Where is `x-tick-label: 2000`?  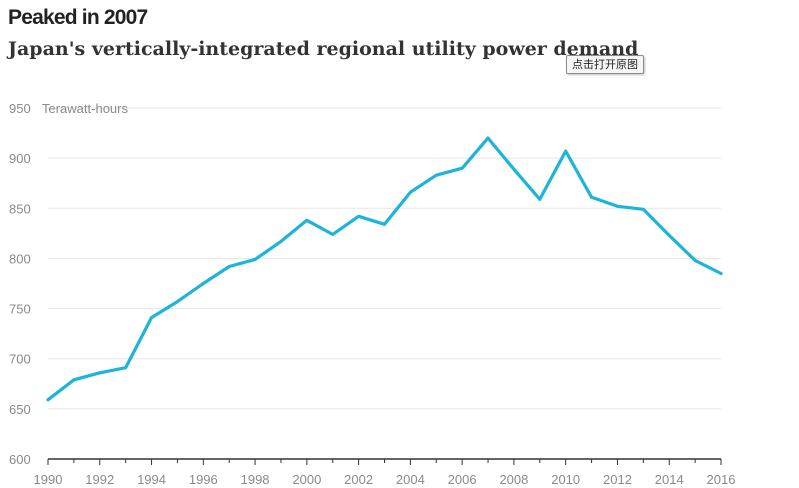 x-tick-label: 2000 is located at coordinates (306, 479).